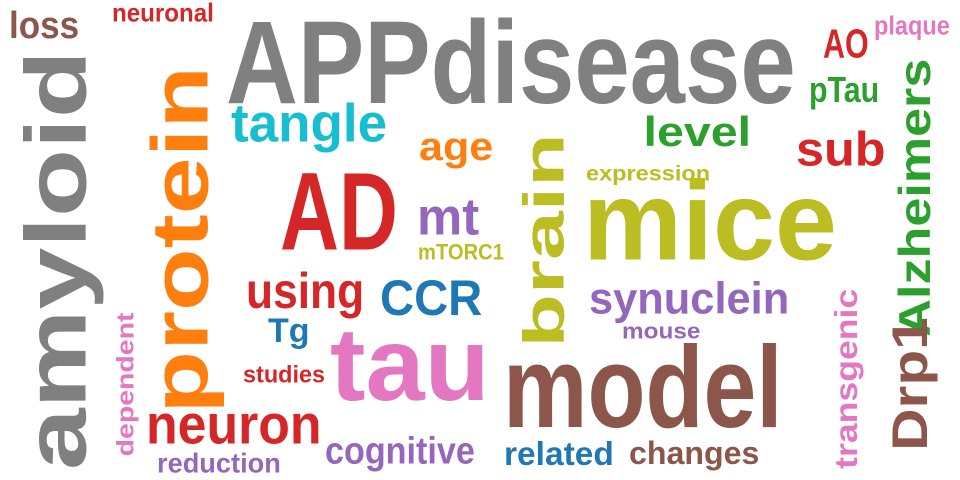 The width and height of the screenshot is (960, 480). I want to click on word-related: related, so click(559, 454).